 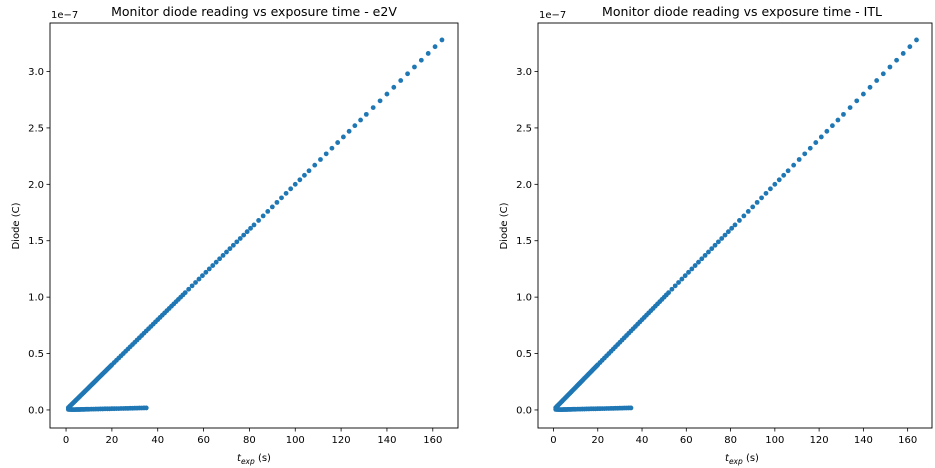 What do you see at coordinates (524, 354) in the screenshot?
I see `y-tick-label: 0.5` at bounding box center [524, 354].